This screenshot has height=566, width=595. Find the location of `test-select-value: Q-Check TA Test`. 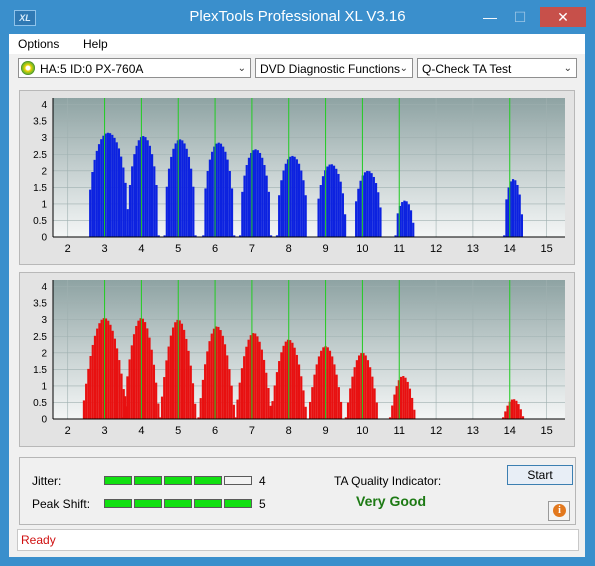

test-select-value: Q-Check TA Test is located at coordinates (467, 69).